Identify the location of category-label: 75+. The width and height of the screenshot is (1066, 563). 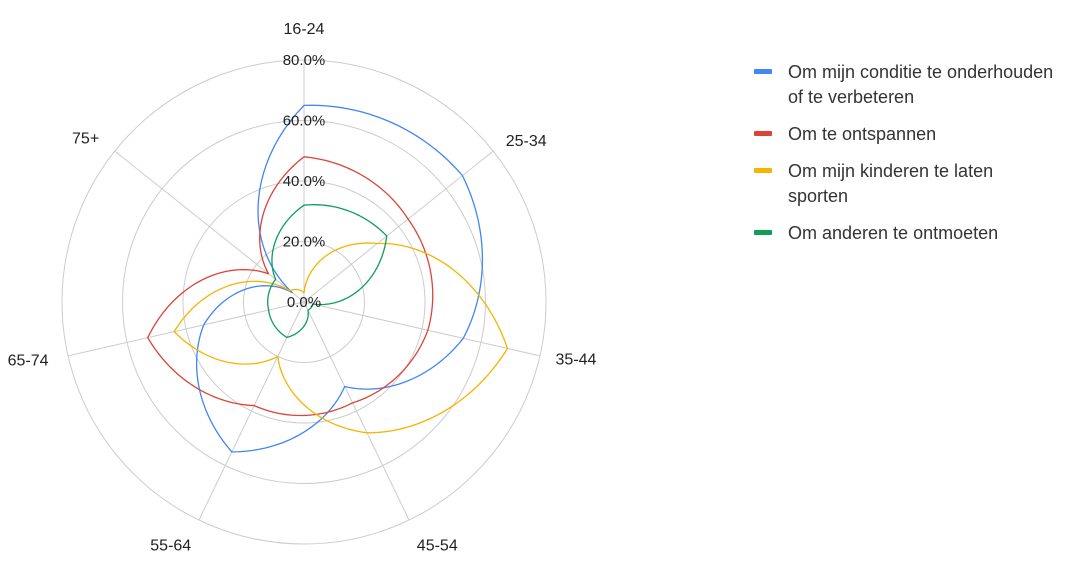
(85, 139).